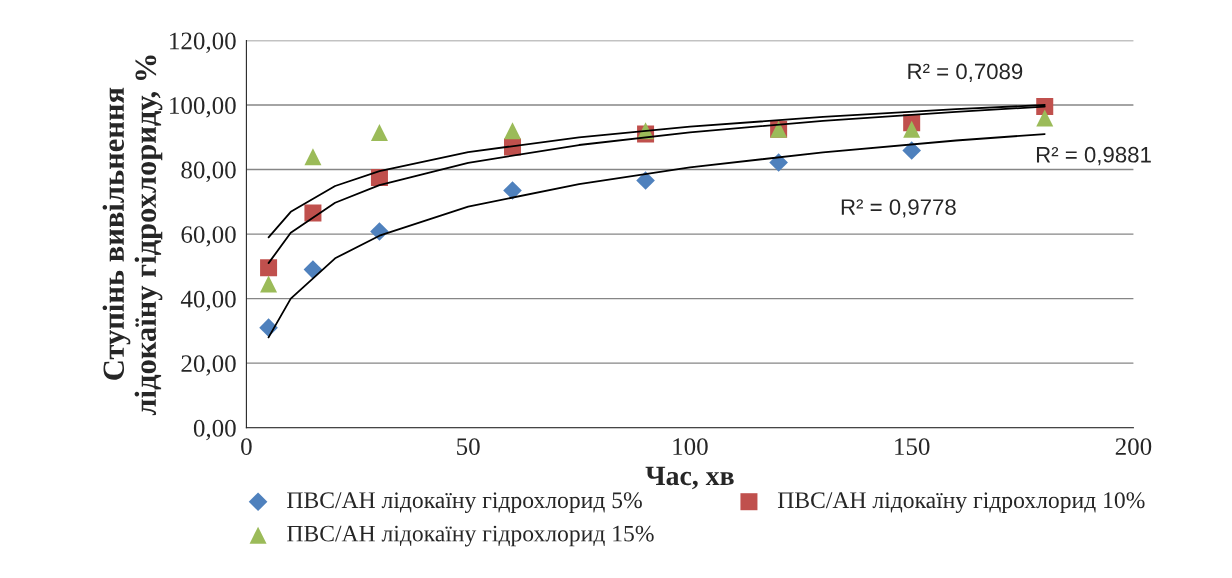 The image size is (1232, 578). What do you see at coordinates (961, 502) in the screenshot?
I see `legend-label: ПВС/АН лідокаїну гідрохлорид 10%` at bounding box center [961, 502].